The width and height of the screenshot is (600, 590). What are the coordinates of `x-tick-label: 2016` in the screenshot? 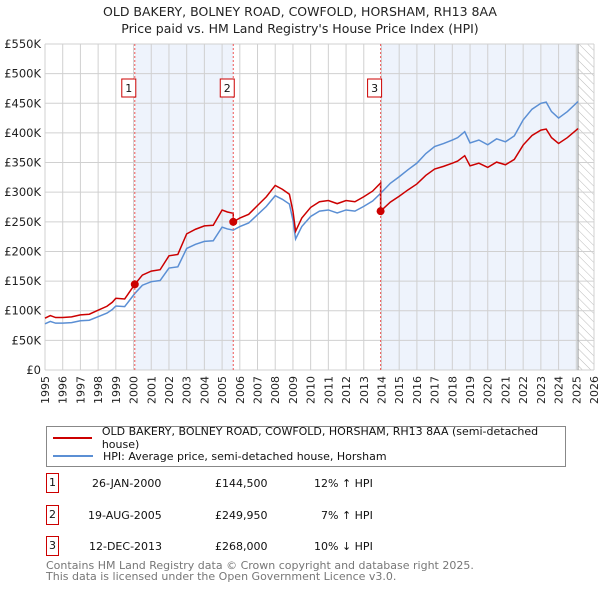 It's located at (417, 390).